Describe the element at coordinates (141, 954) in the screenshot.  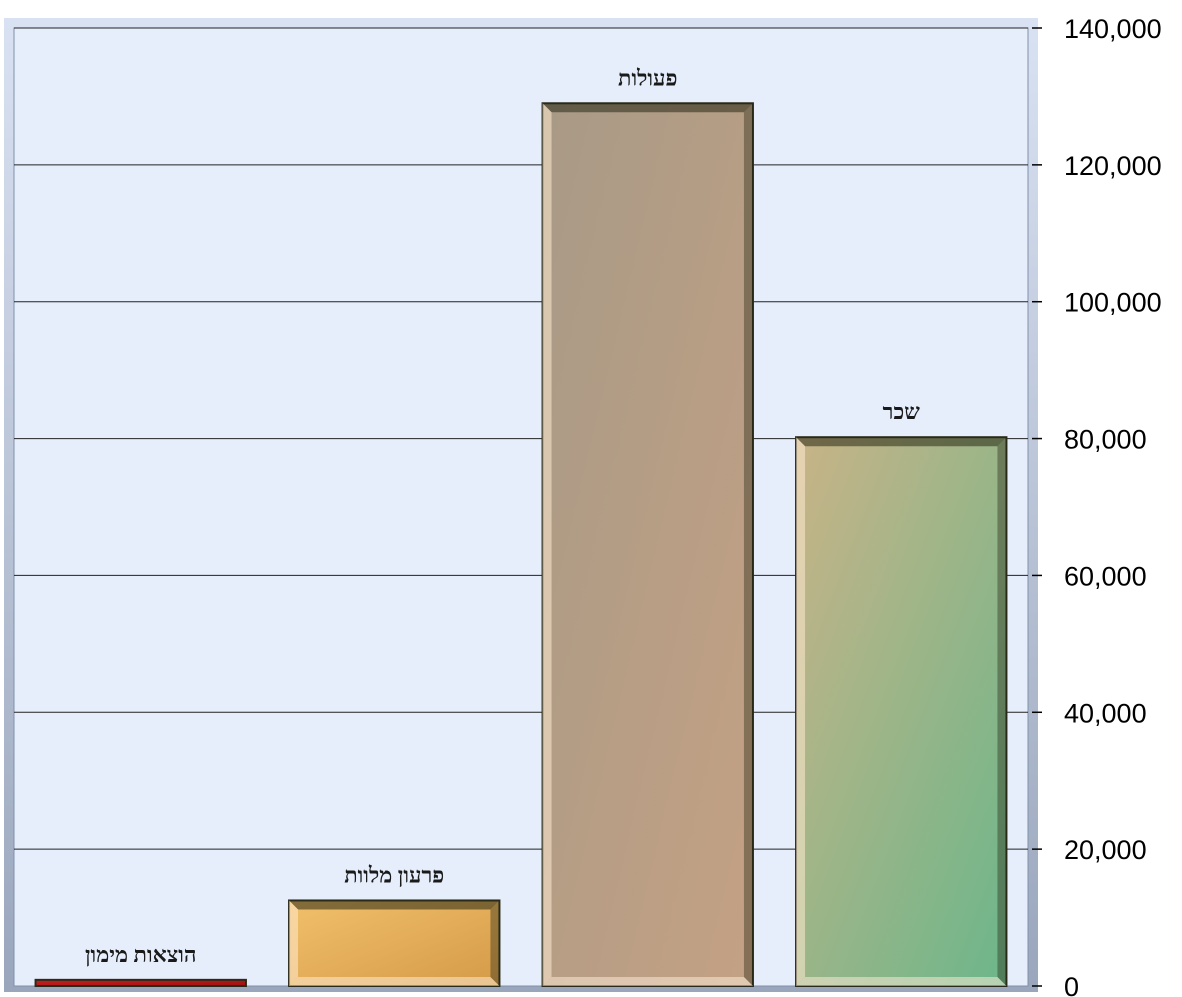
I see `bar-label: הוצאות מימון` at that location.